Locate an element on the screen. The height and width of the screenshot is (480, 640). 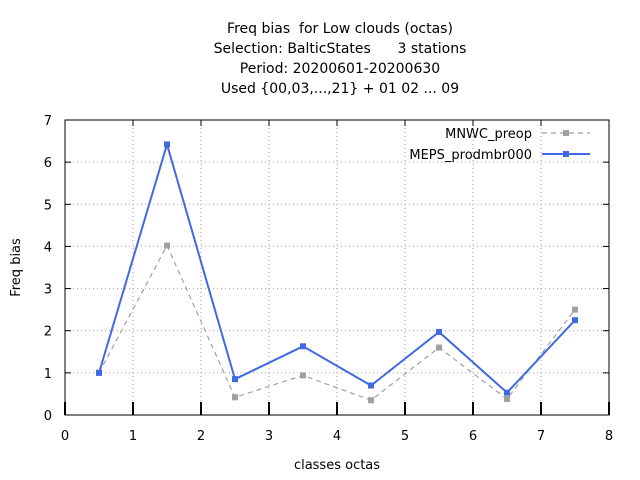
x-tick-label: 7 is located at coordinates (541, 436).